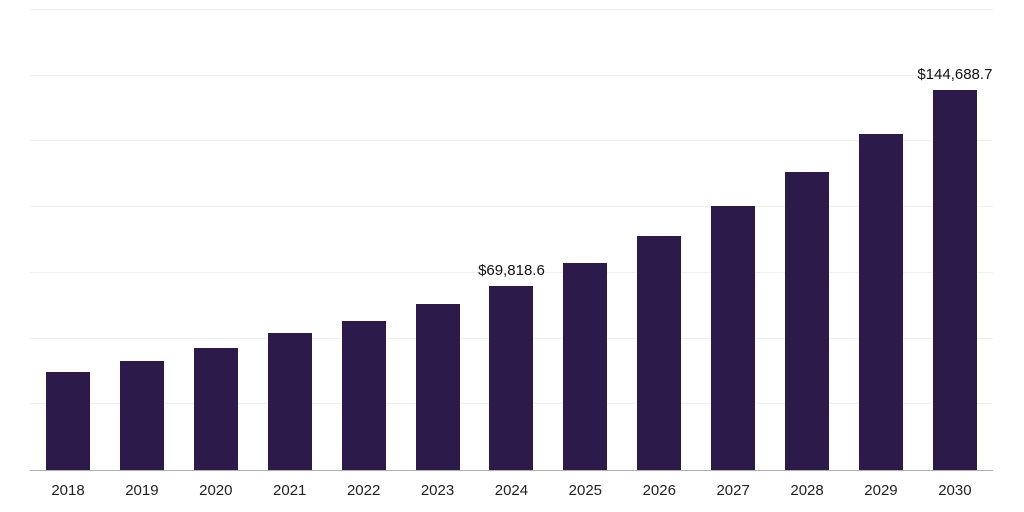 The image size is (1024, 512). What do you see at coordinates (142, 490) in the screenshot?
I see `x-tick-label: 2019` at bounding box center [142, 490].